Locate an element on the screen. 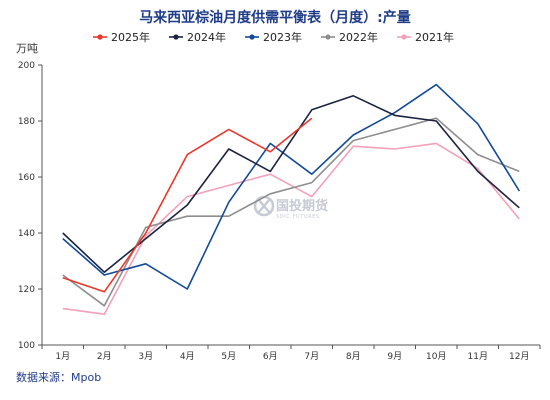 This screenshot has width=550, height=400. x-tick-label: 6月 is located at coordinates (270, 356).